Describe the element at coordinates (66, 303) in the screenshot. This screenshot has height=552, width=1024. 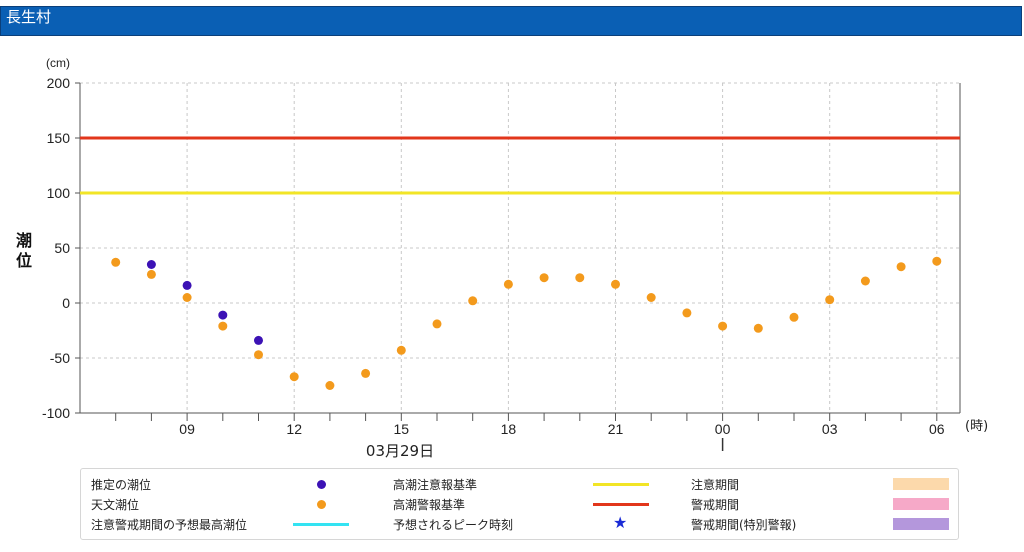
I see `y-tick-label: 0` at that location.